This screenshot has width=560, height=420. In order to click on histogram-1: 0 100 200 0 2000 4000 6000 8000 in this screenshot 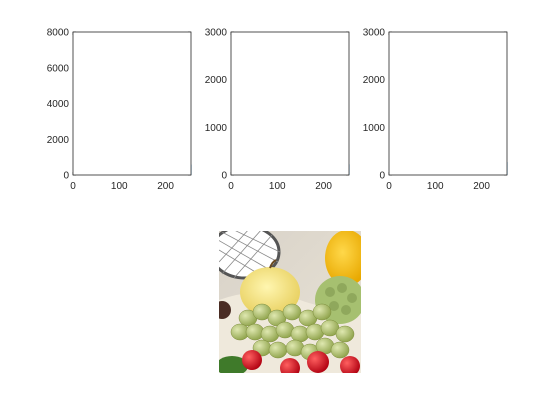, I will do `click(119, 110)`.